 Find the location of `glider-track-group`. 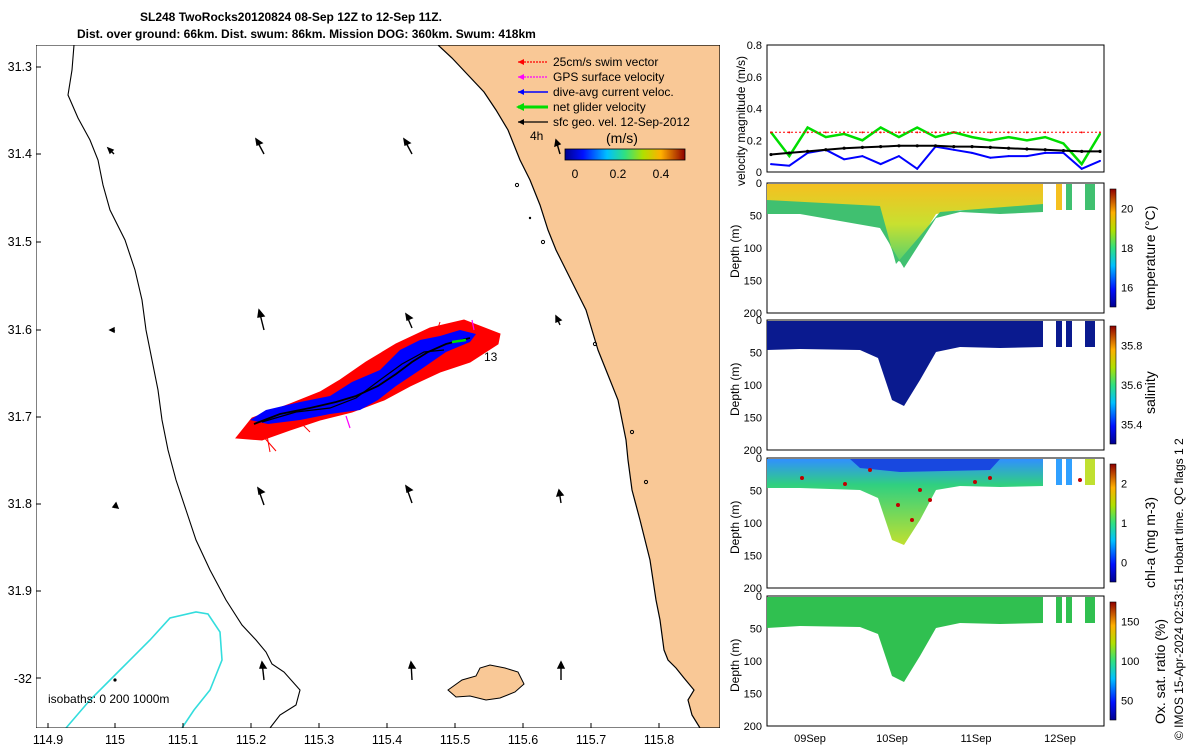

glider-track-group is located at coordinates (368, 386).